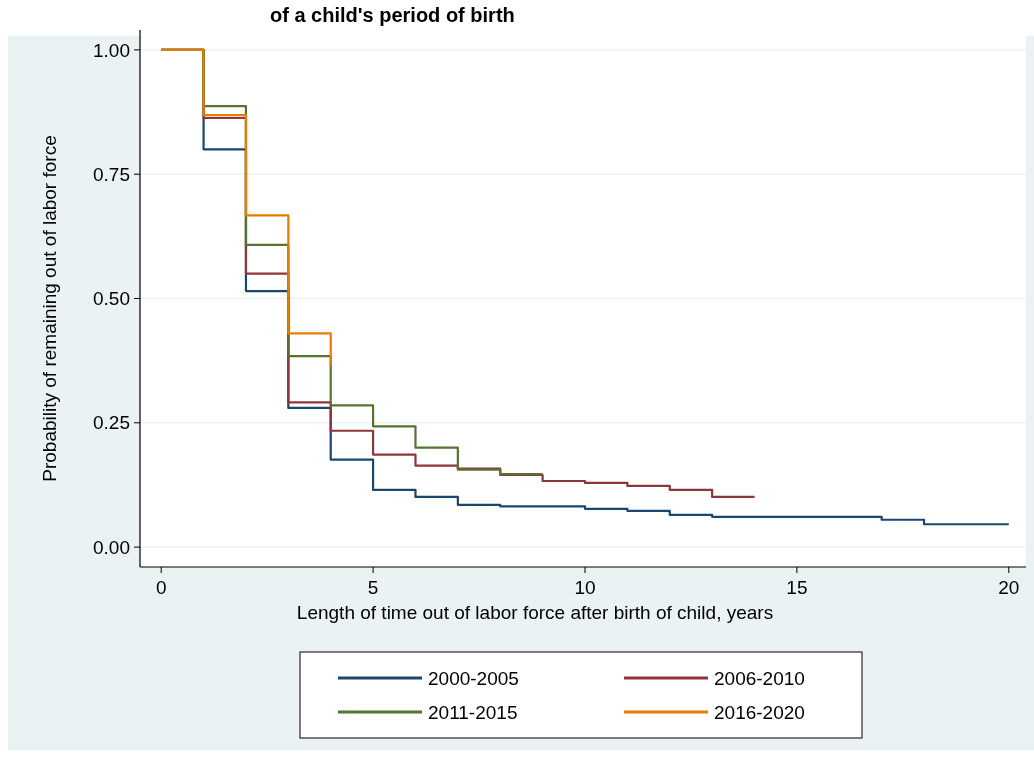 This screenshot has height=758, width=1034. What do you see at coordinates (111, 174) in the screenshot?
I see `y-tick-label: 0.75` at bounding box center [111, 174].